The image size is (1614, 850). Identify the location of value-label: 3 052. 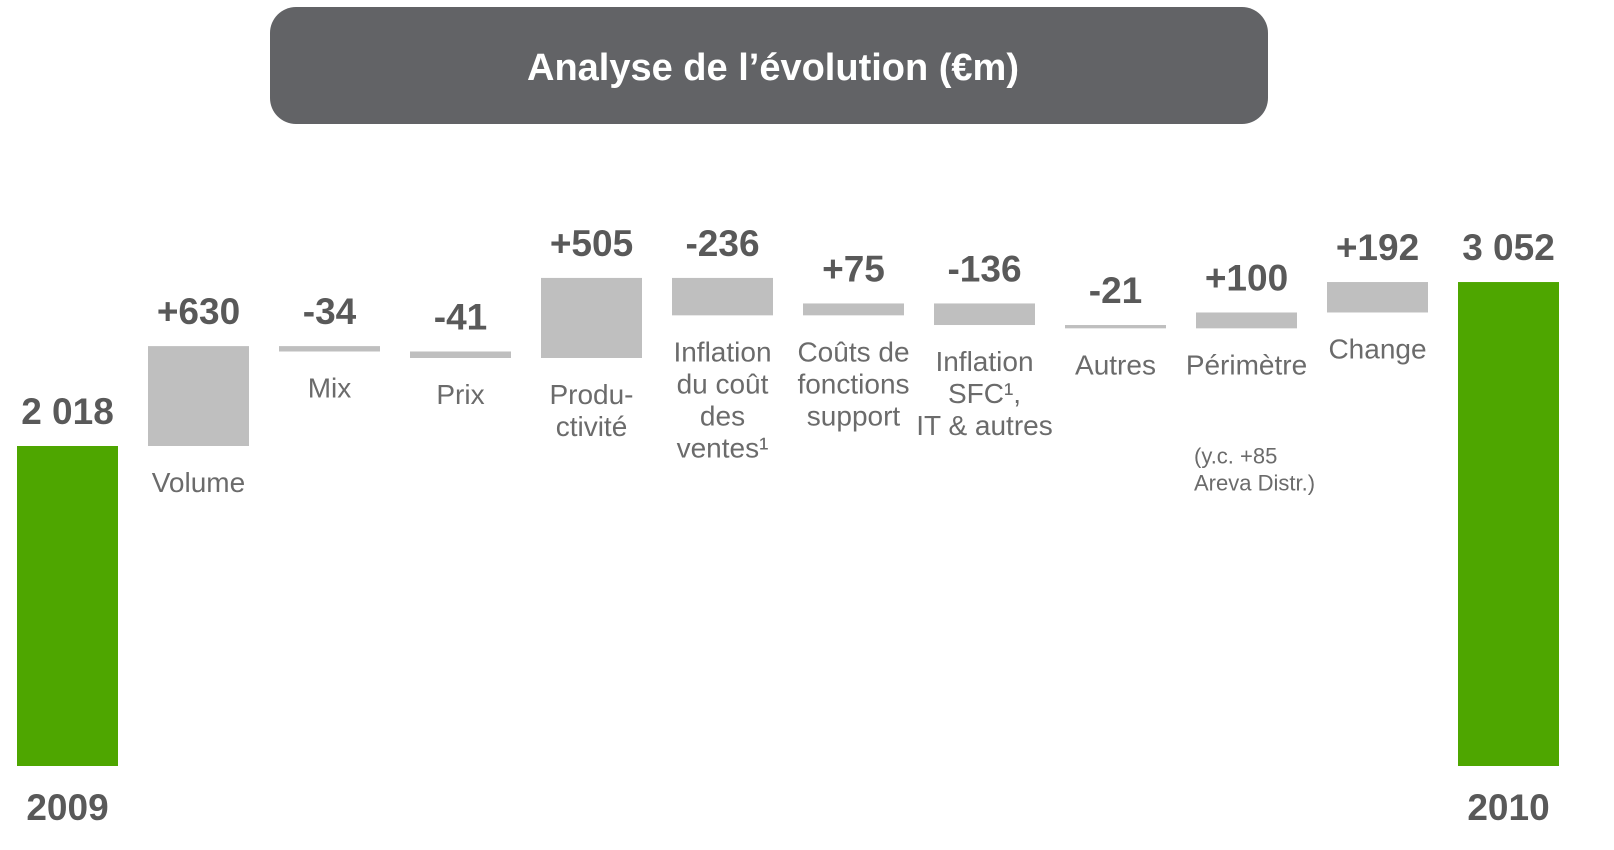
(1508, 247).